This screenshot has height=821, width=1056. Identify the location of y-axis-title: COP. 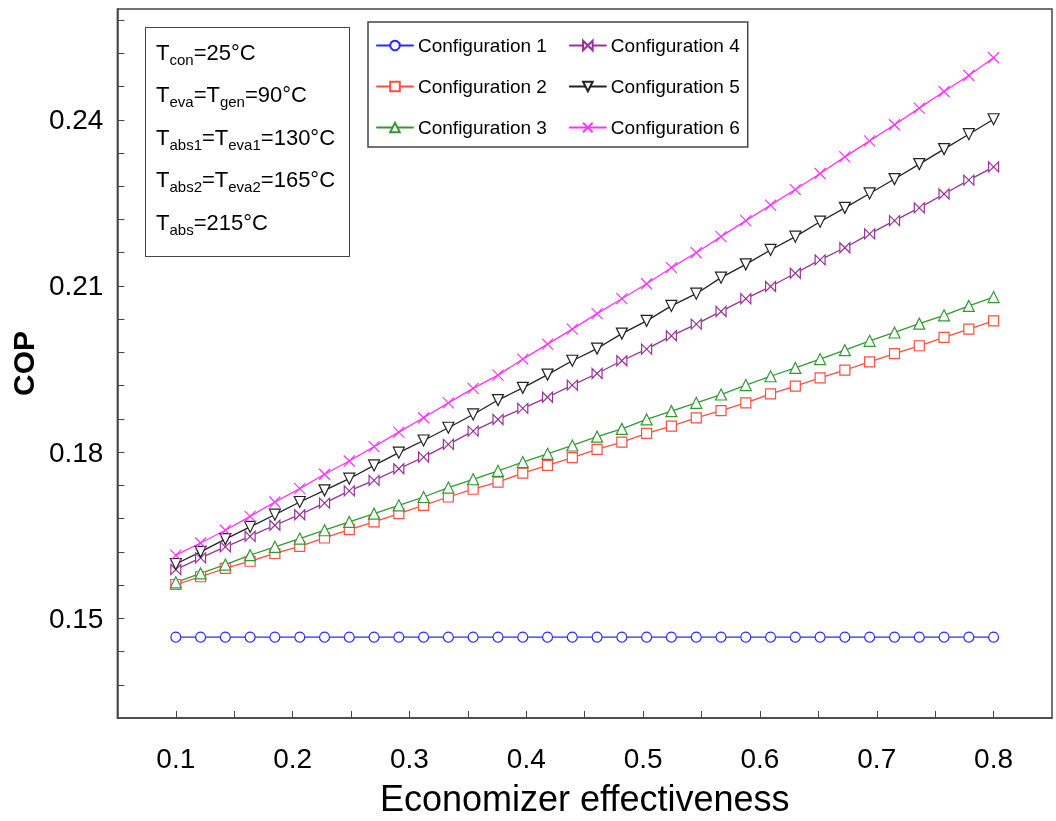
(23, 363).